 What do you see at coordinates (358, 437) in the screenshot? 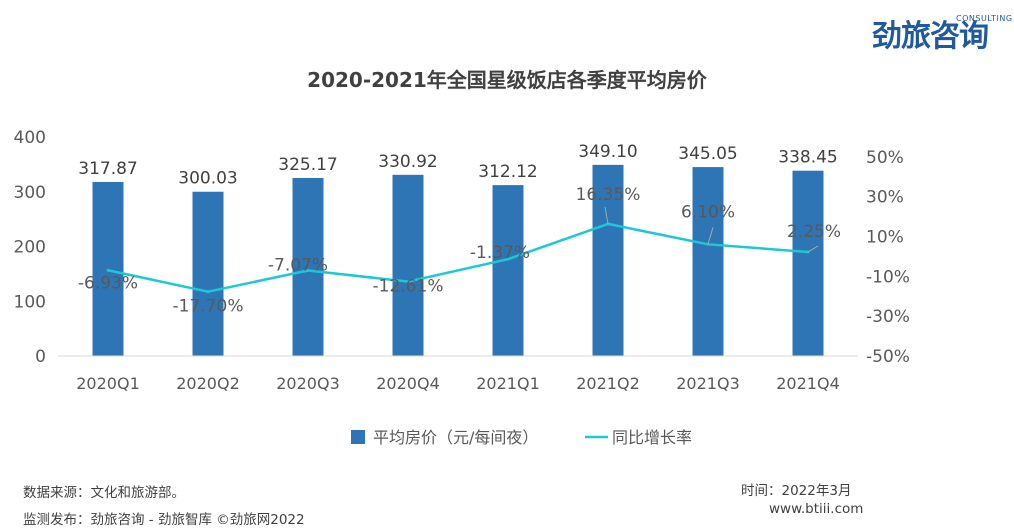
I see `legend-bar-swatch` at bounding box center [358, 437].